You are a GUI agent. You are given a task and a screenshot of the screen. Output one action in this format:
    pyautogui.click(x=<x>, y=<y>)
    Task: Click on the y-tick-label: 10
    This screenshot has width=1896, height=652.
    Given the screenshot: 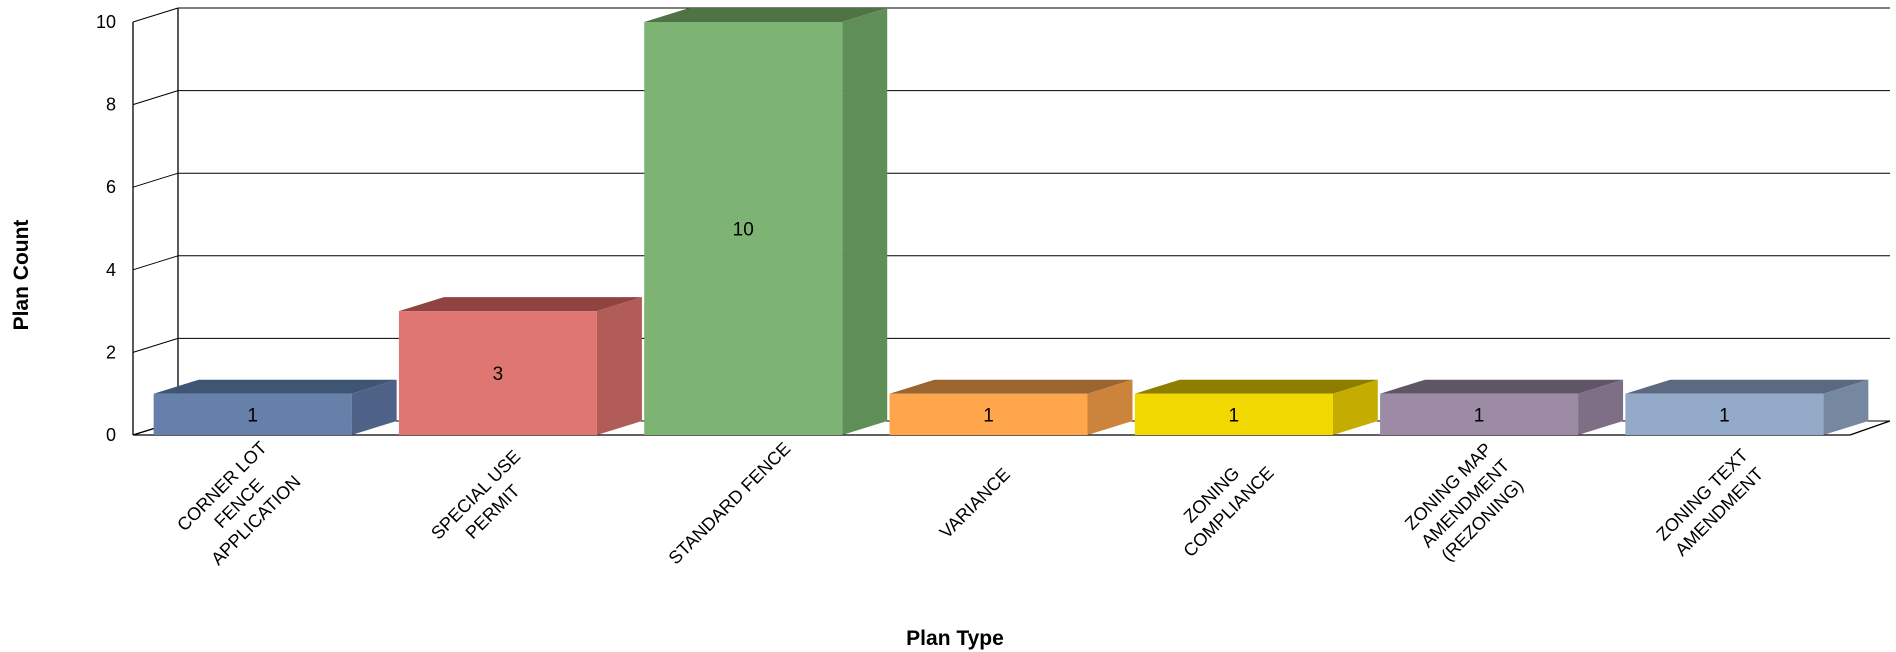 What is the action you would take?
    pyautogui.click(x=106, y=22)
    